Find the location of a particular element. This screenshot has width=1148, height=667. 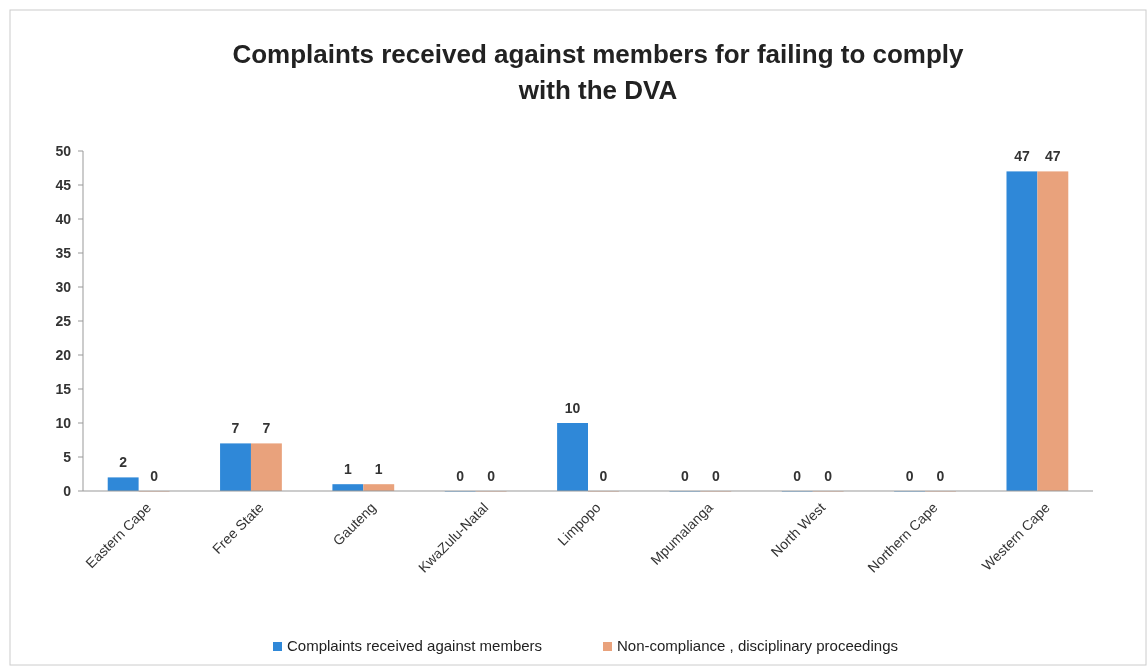

y-tick-label: 10 is located at coordinates (63, 422).